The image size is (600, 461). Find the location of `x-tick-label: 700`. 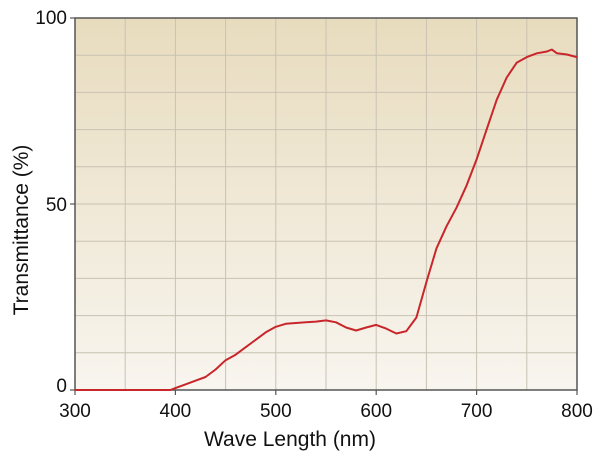

x-tick-label: 700 is located at coordinates (477, 411).